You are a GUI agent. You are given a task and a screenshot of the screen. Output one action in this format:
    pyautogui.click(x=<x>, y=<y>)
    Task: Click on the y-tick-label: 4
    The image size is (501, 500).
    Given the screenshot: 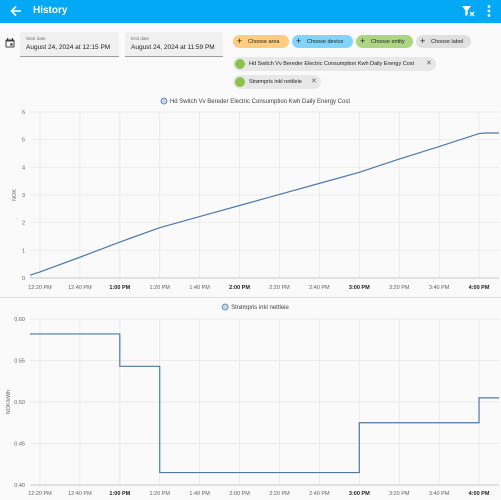 What is the action you would take?
    pyautogui.click(x=23, y=168)
    